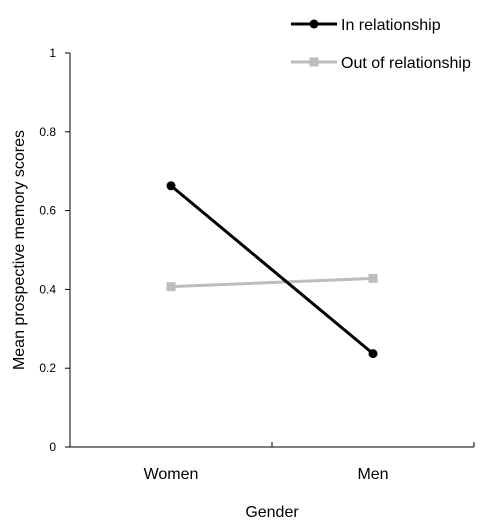  I want to click on series-layer, so click(272, 270).